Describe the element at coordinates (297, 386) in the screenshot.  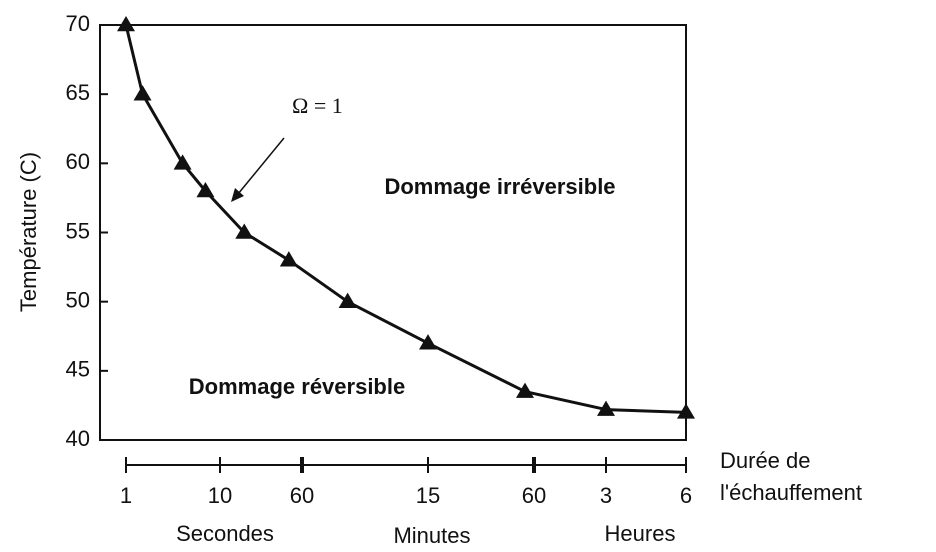
I see `annotation: Dommage réversible` at that location.